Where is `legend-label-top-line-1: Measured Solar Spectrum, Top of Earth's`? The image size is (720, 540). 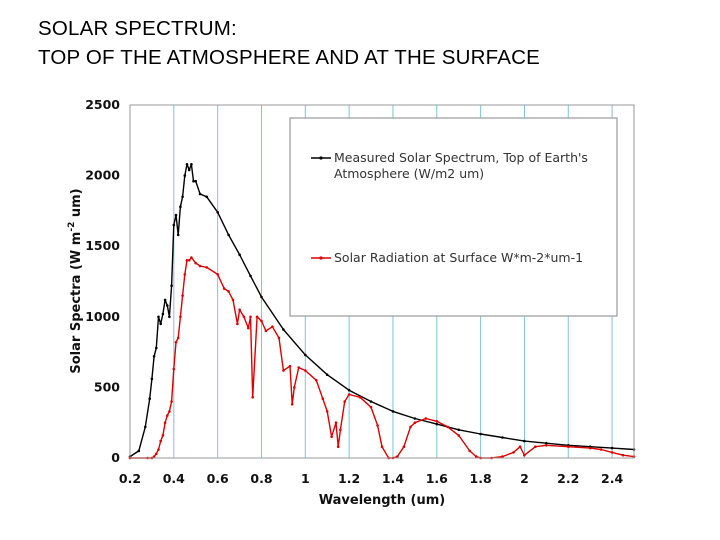
legend-label-top-line-1: Measured Solar Spectrum, Top of Earth's is located at coordinates (461, 157).